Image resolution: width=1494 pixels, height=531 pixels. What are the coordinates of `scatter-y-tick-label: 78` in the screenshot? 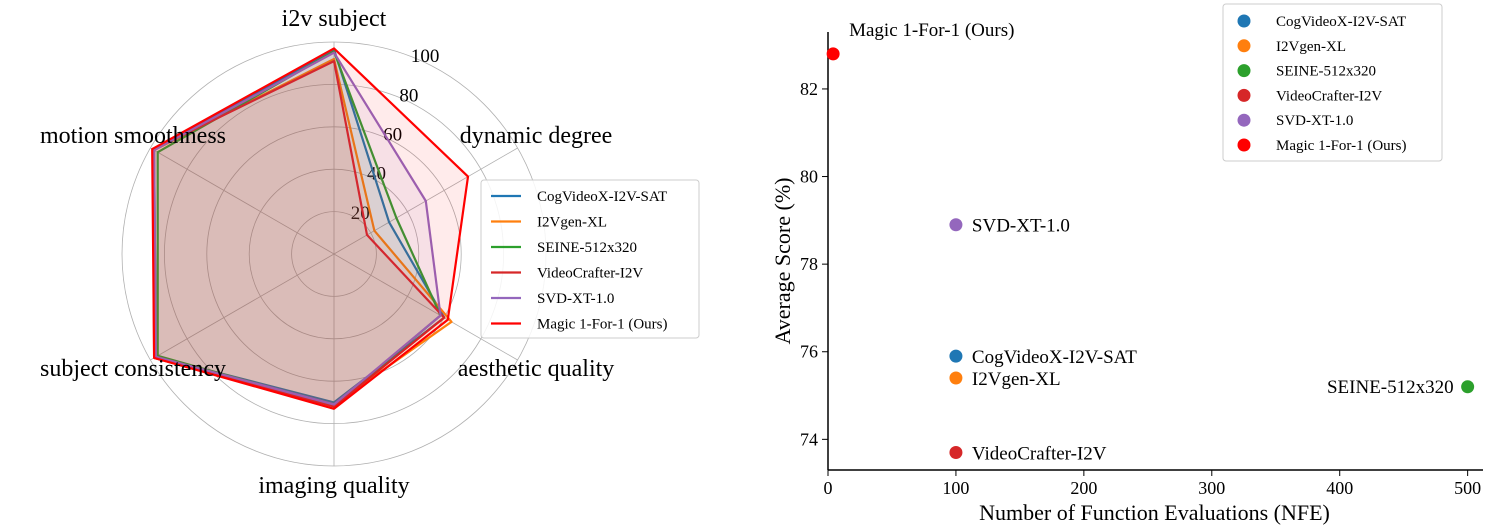 It's located at (809, 264).